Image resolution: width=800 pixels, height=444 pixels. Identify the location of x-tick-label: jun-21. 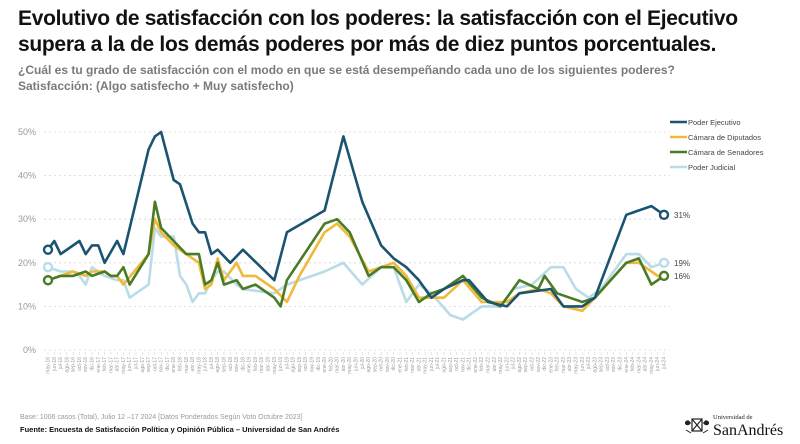
(432, 364).